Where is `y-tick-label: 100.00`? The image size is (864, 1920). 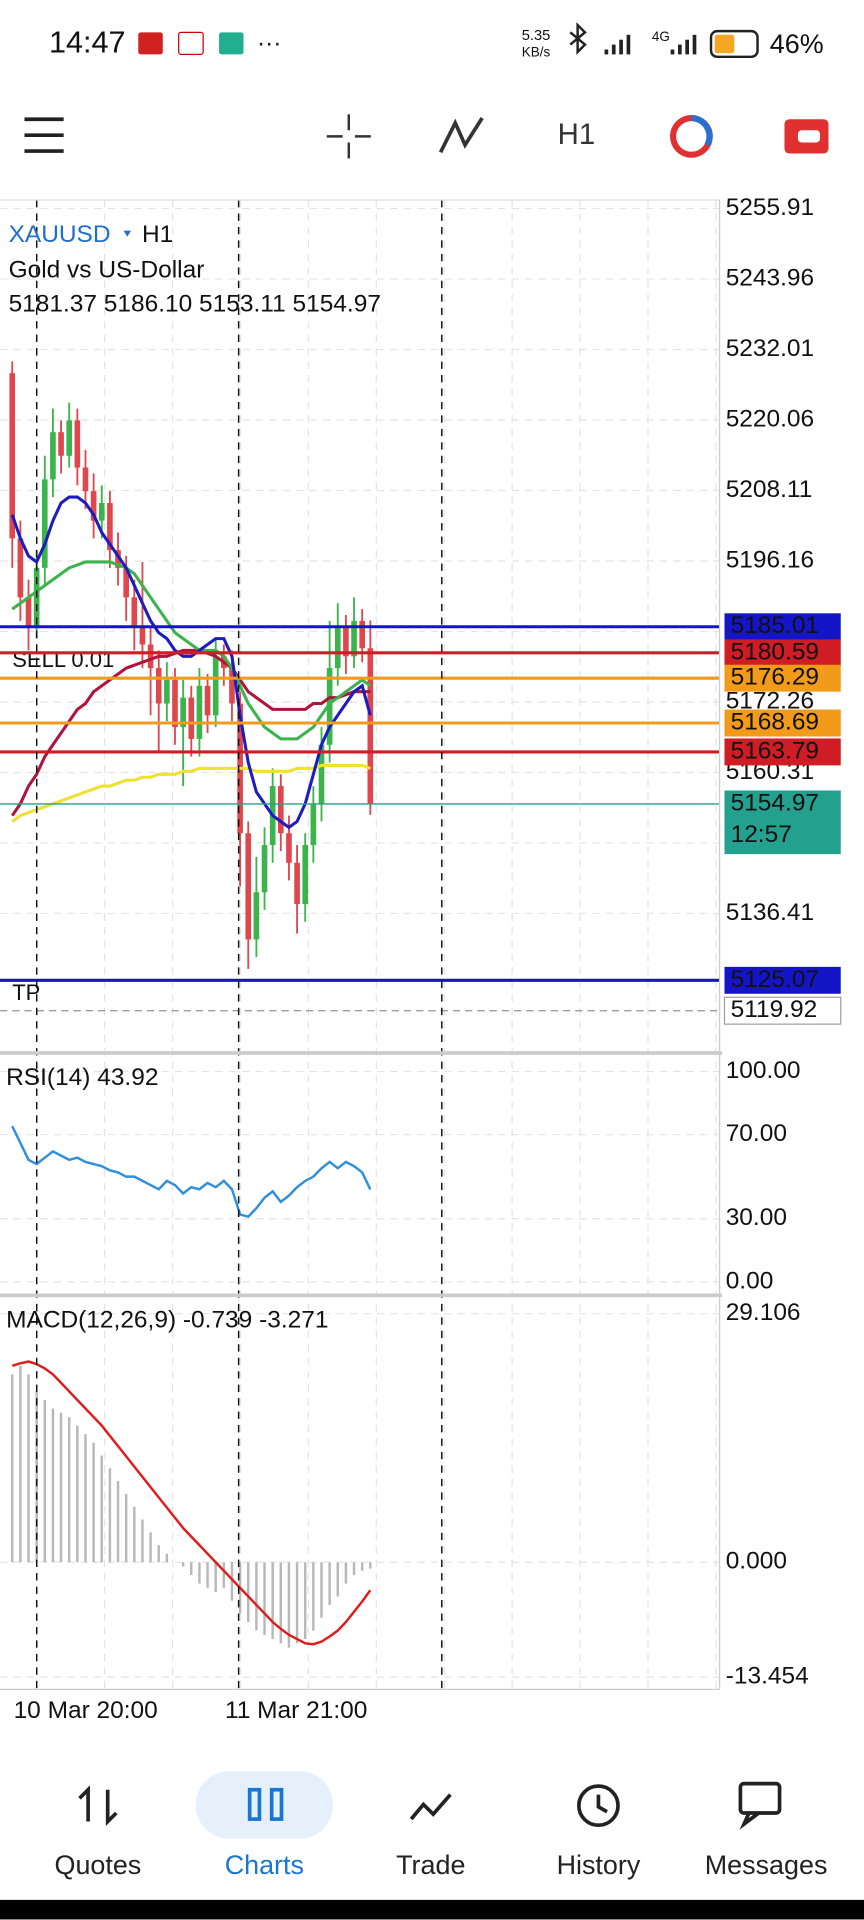
y-tick-label: 100.00 is located at coordinates (763, 1070).